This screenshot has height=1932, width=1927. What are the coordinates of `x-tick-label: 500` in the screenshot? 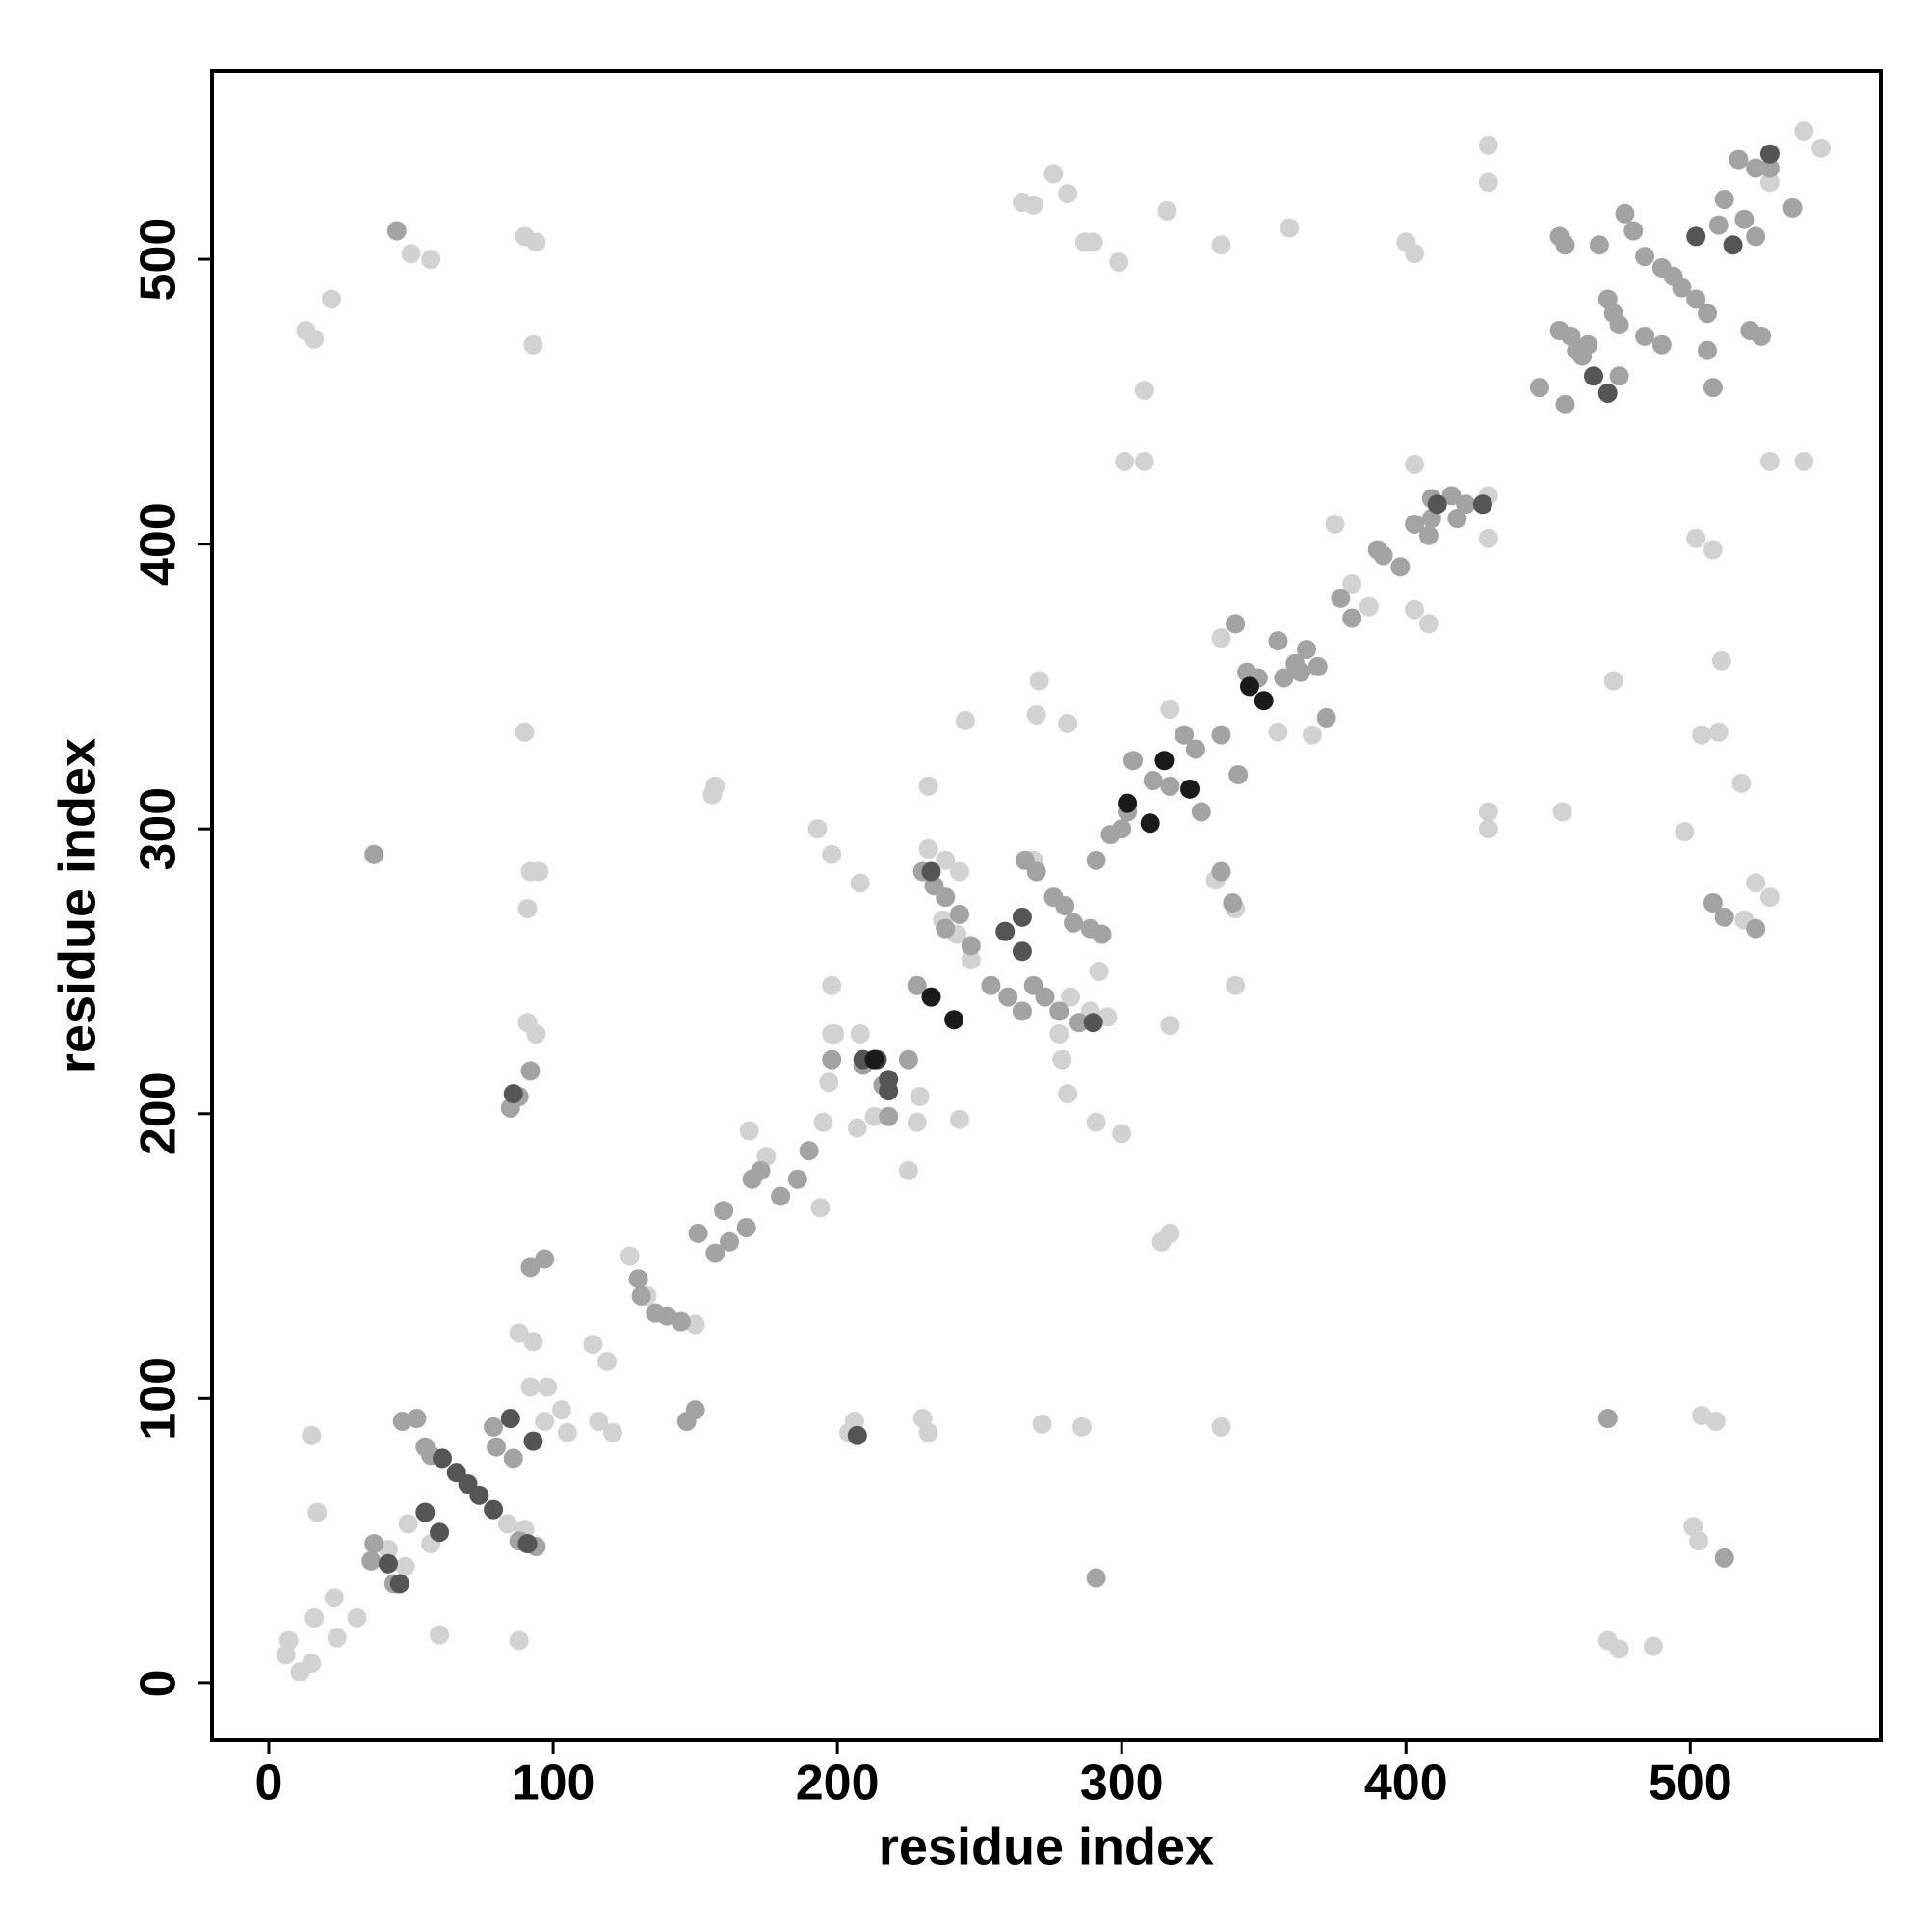 It's located at (1691, 1784).